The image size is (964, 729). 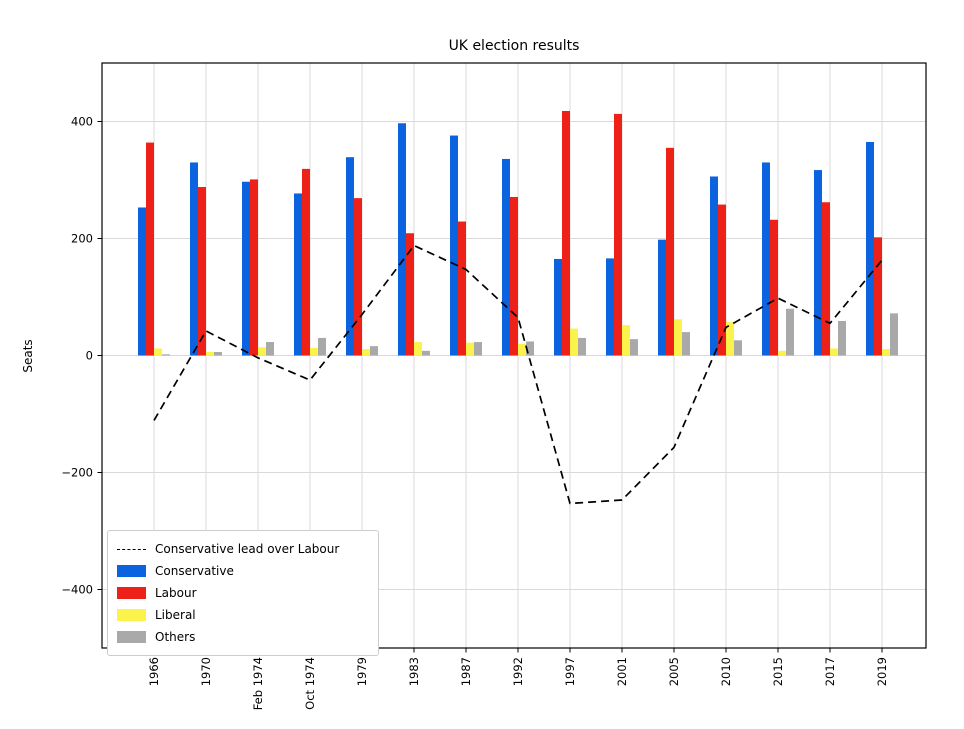 What do you see at coordinates (514, 46) in the screenshot?
I see `chart-title: UK election results` at bounding box center [514, 46].